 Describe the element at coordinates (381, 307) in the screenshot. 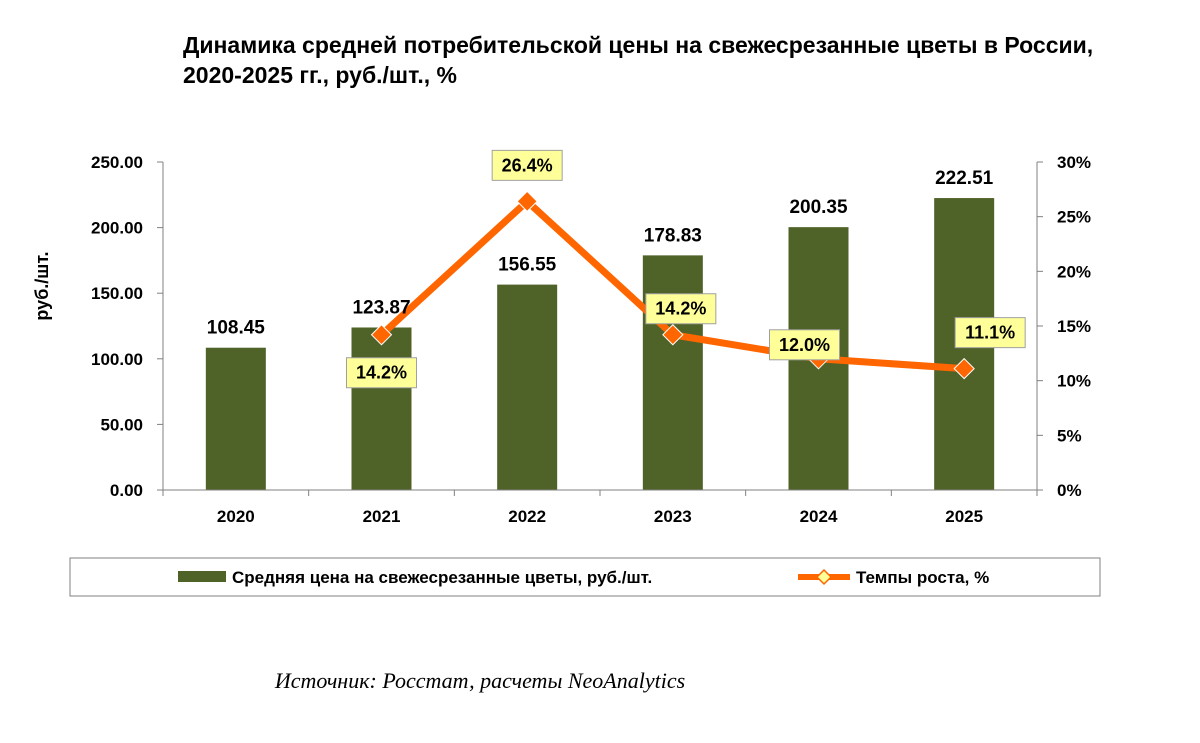

I see `bar-value-label: 123.87` at that location.